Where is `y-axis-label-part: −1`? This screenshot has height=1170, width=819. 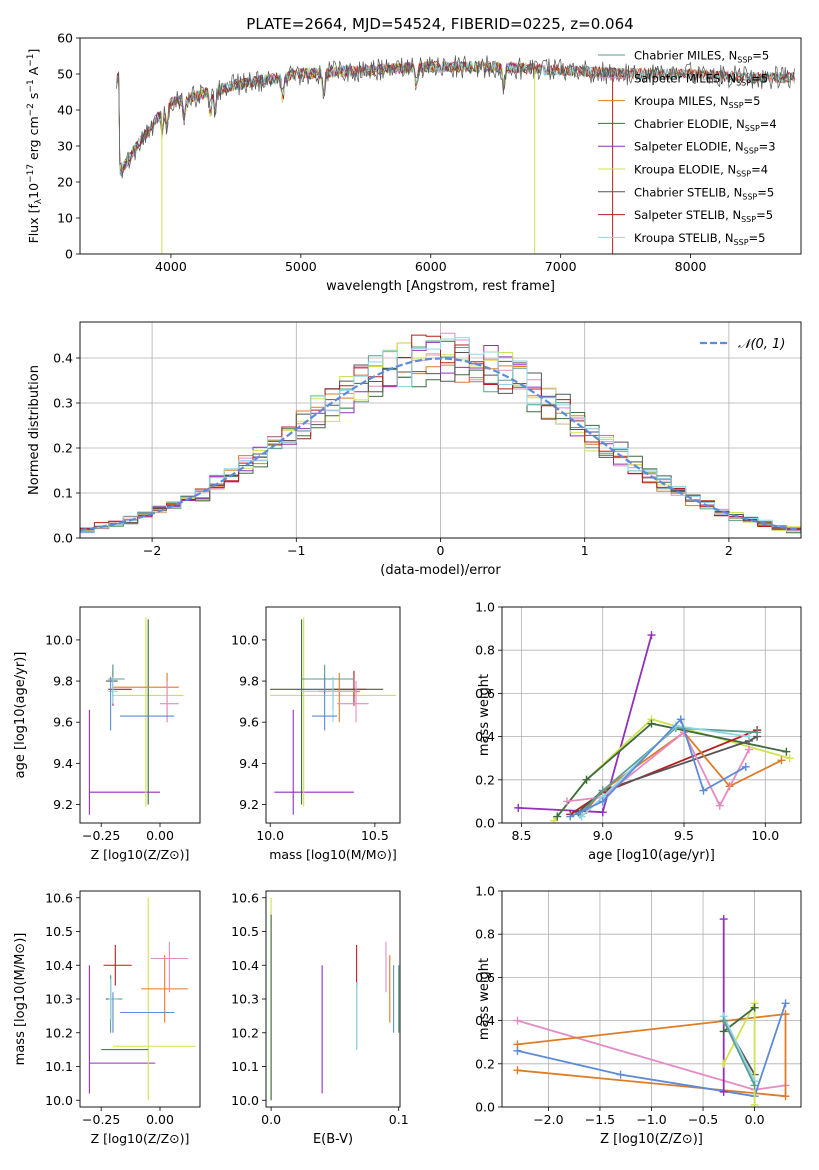
y-axis-label-part: −1 is located at coordinates (31, 60).